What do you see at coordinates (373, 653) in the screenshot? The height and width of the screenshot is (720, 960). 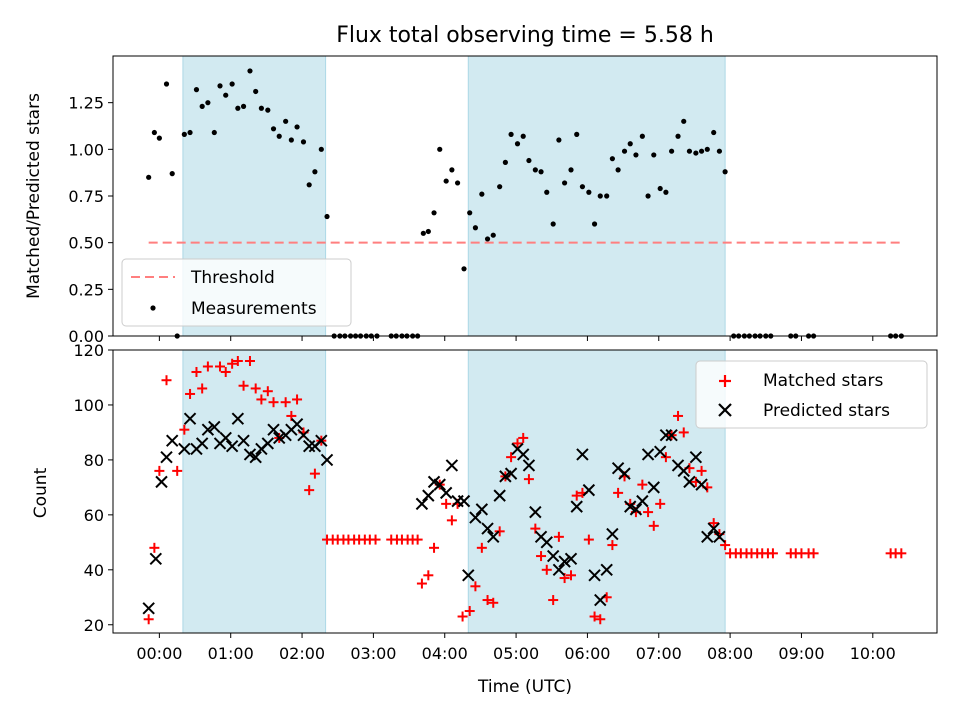 I see `x-tick-label: 03:00` at bounding box center [373, 653].